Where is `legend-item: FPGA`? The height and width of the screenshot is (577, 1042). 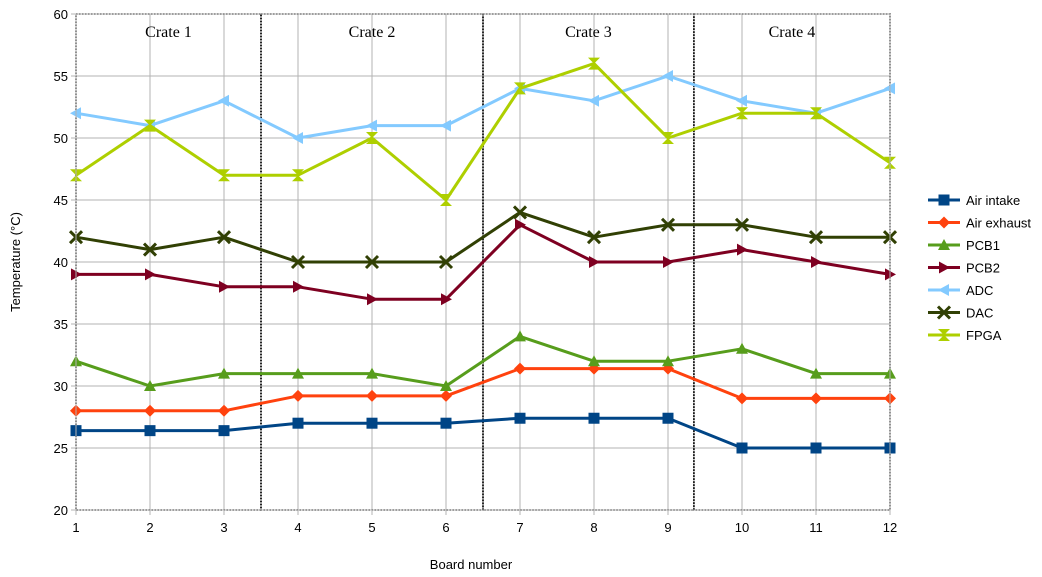
legend-item: FPGA is located at coordinates (965, 335).